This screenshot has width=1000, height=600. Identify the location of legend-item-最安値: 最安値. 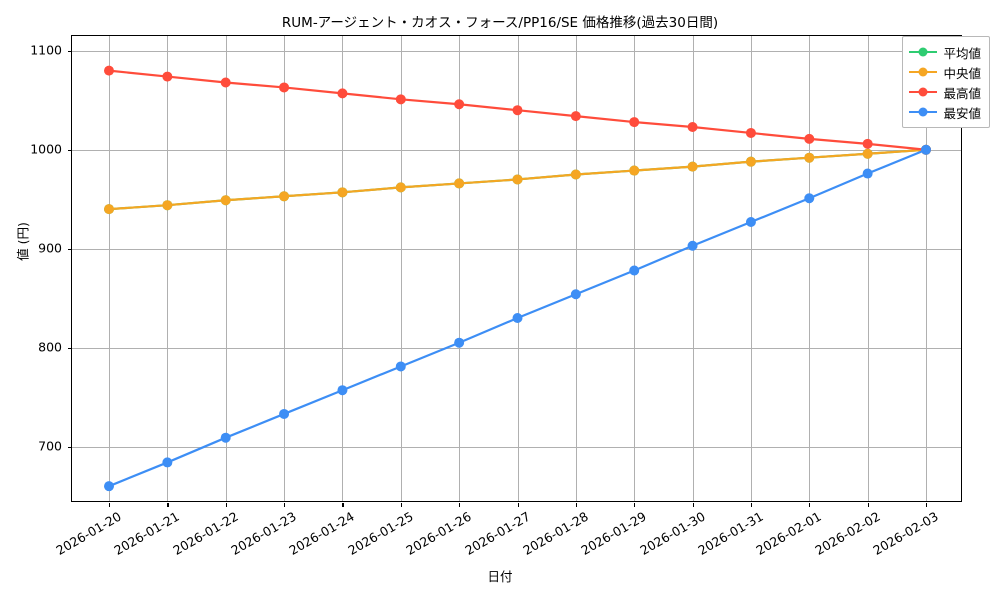
(945, 112).